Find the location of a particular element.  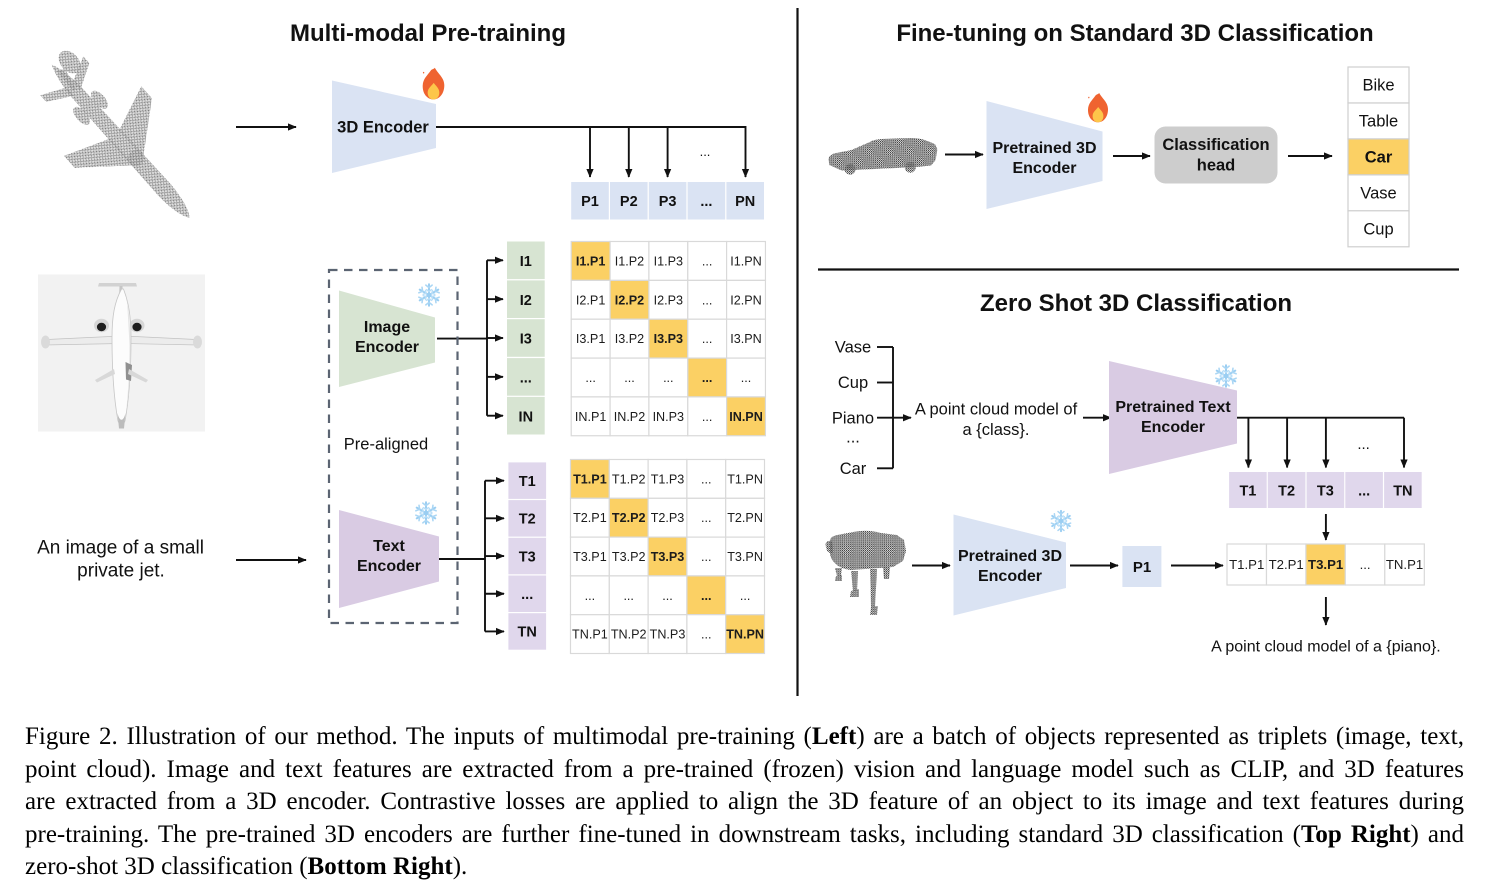

svg-text: T1.PN is located at coordinates (745, 479).